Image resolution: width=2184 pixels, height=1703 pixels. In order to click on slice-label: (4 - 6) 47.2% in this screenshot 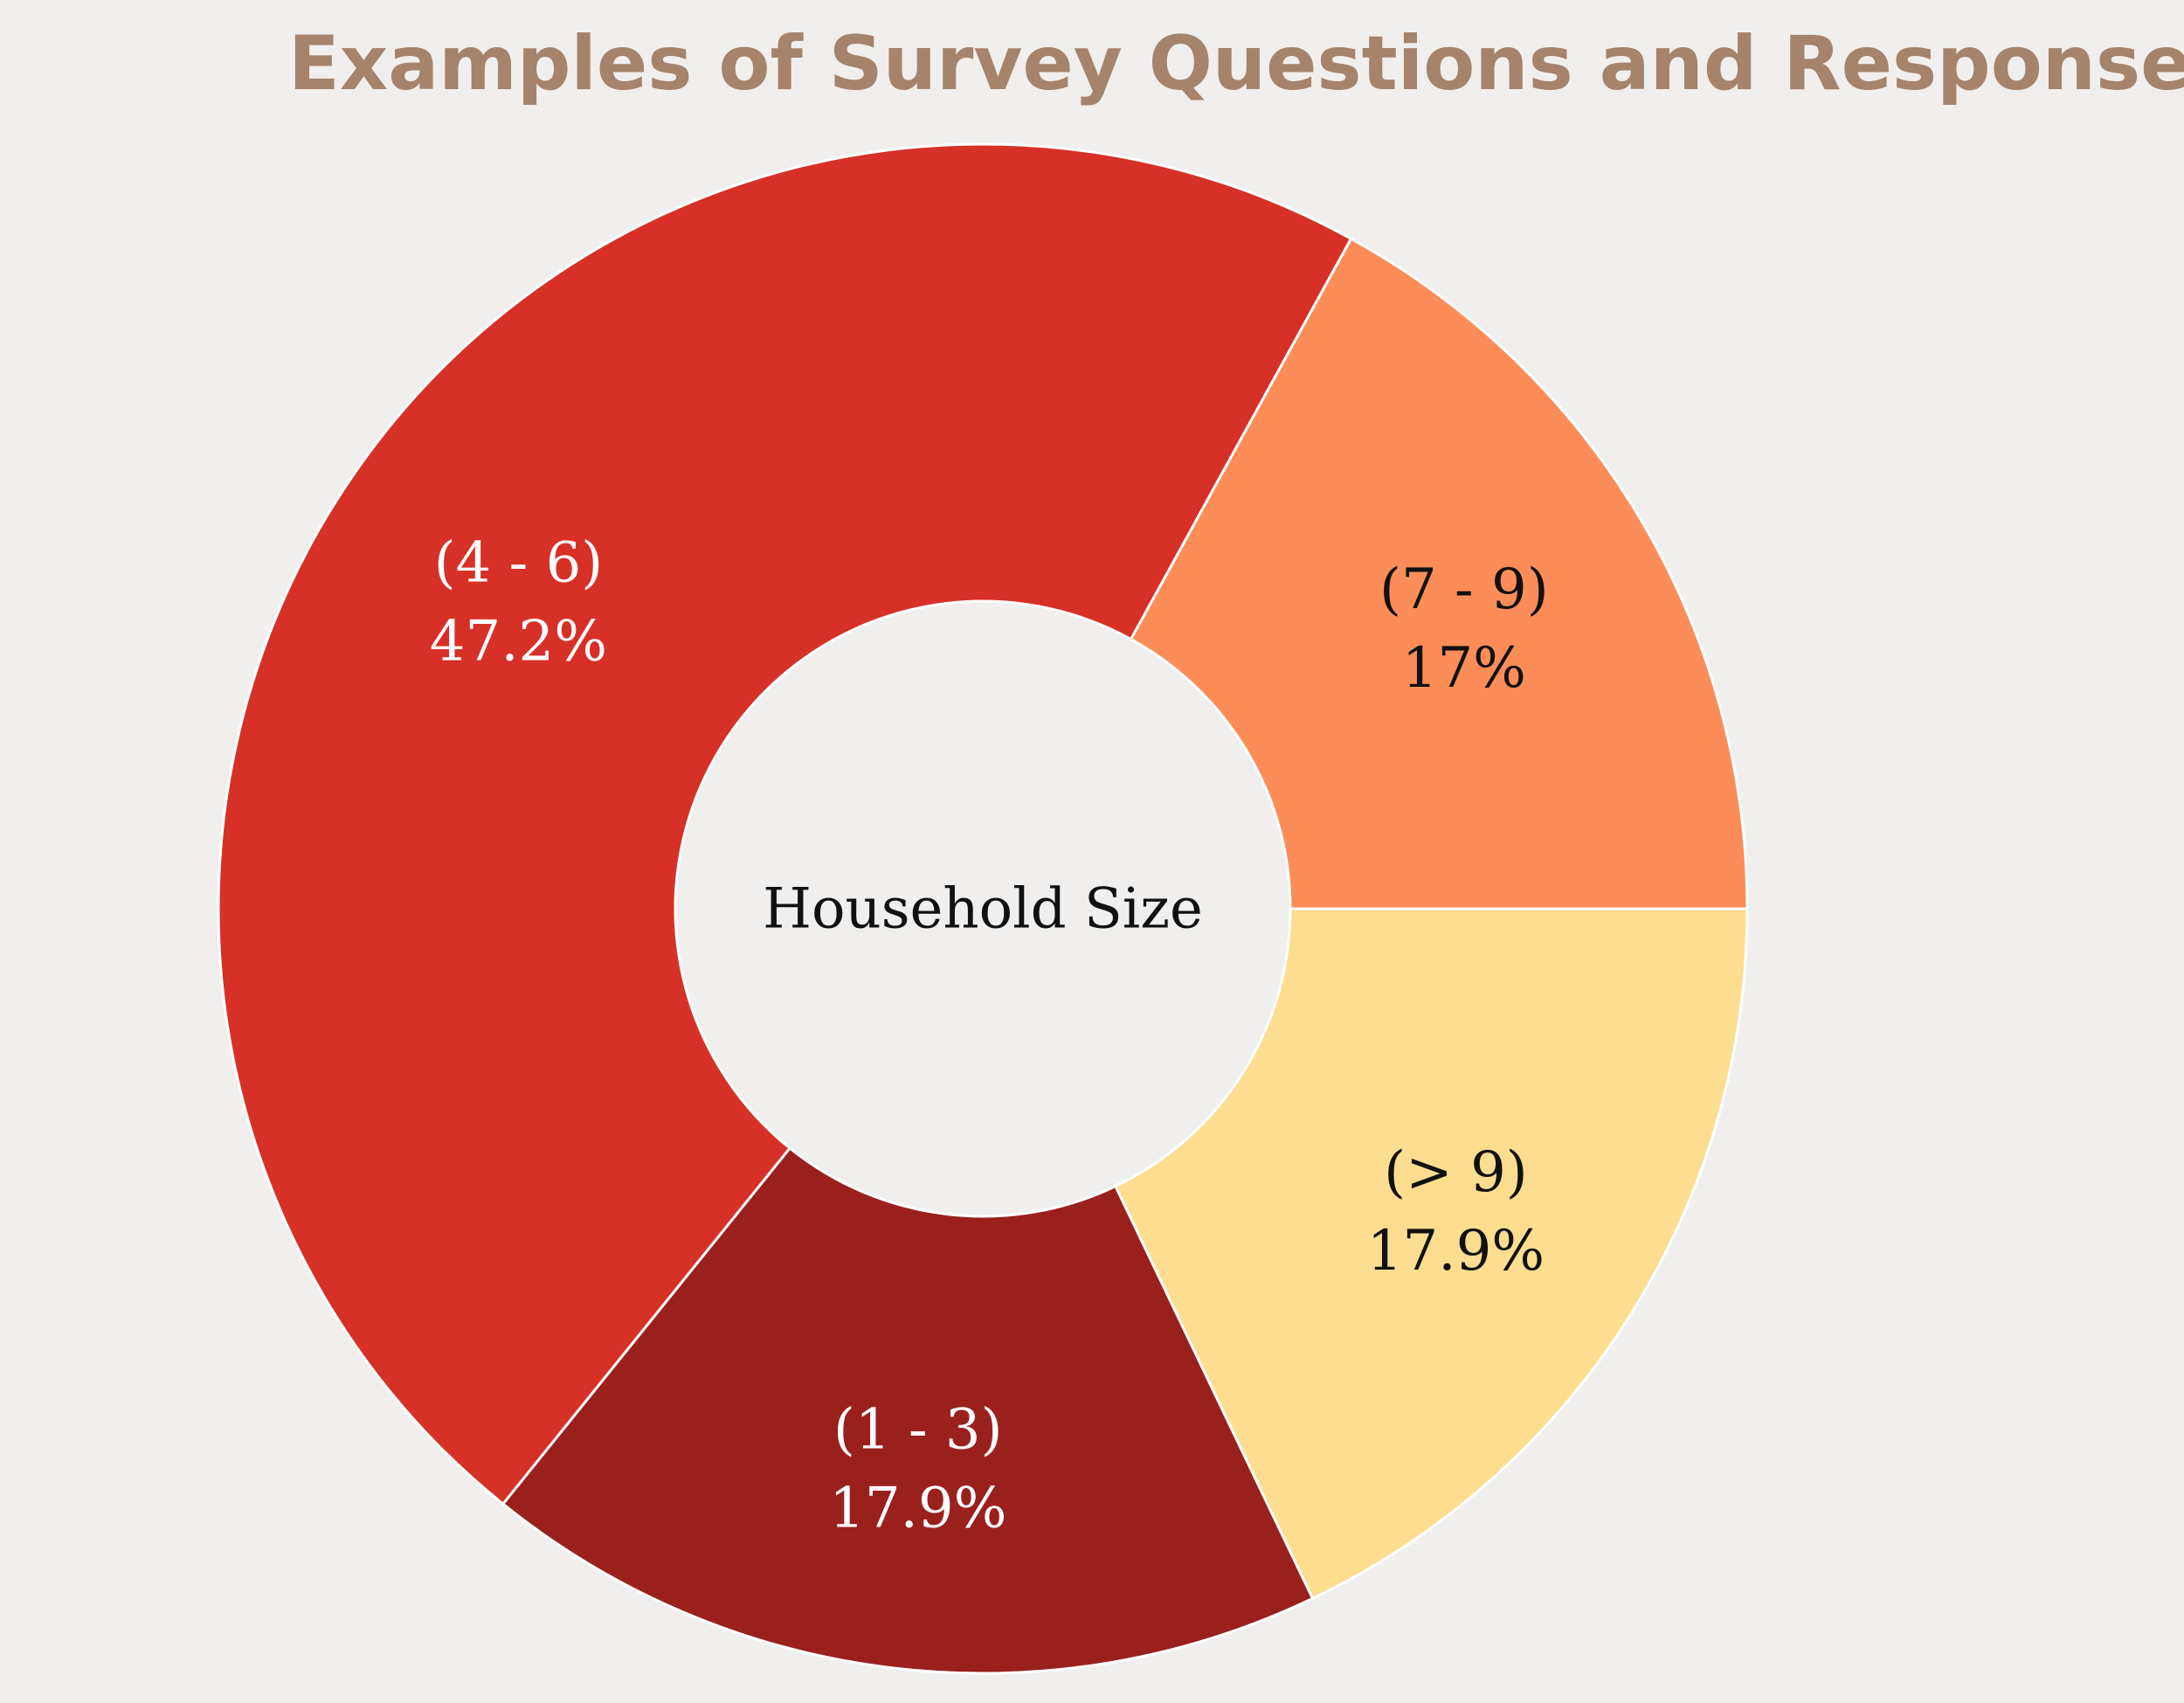, I will do `click(518, 603)`.